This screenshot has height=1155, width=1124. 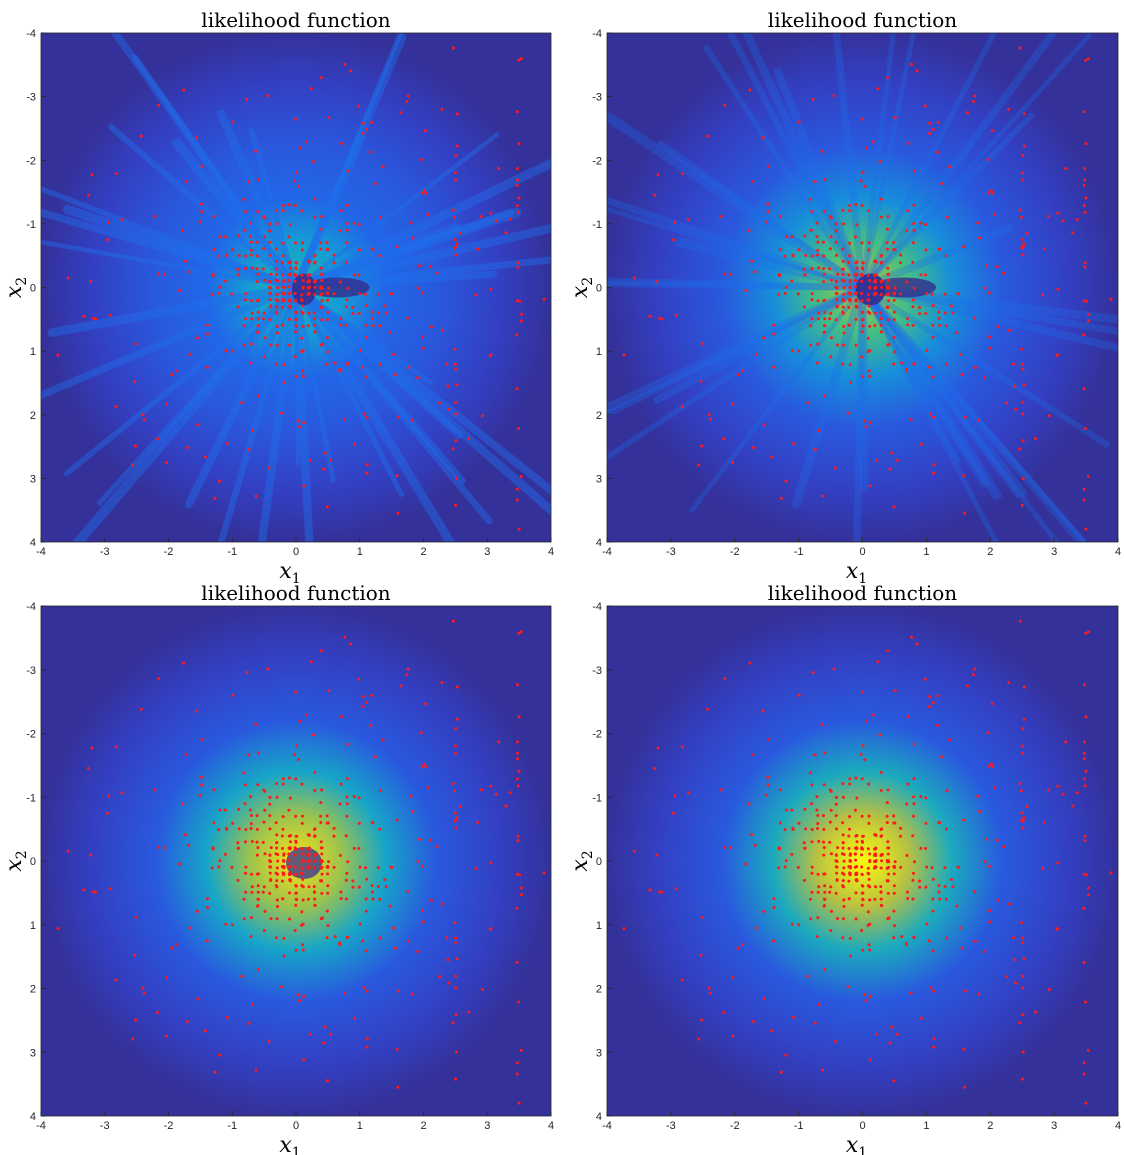 I want to click on y-tick-label: -3, so click(x=597, y=671).